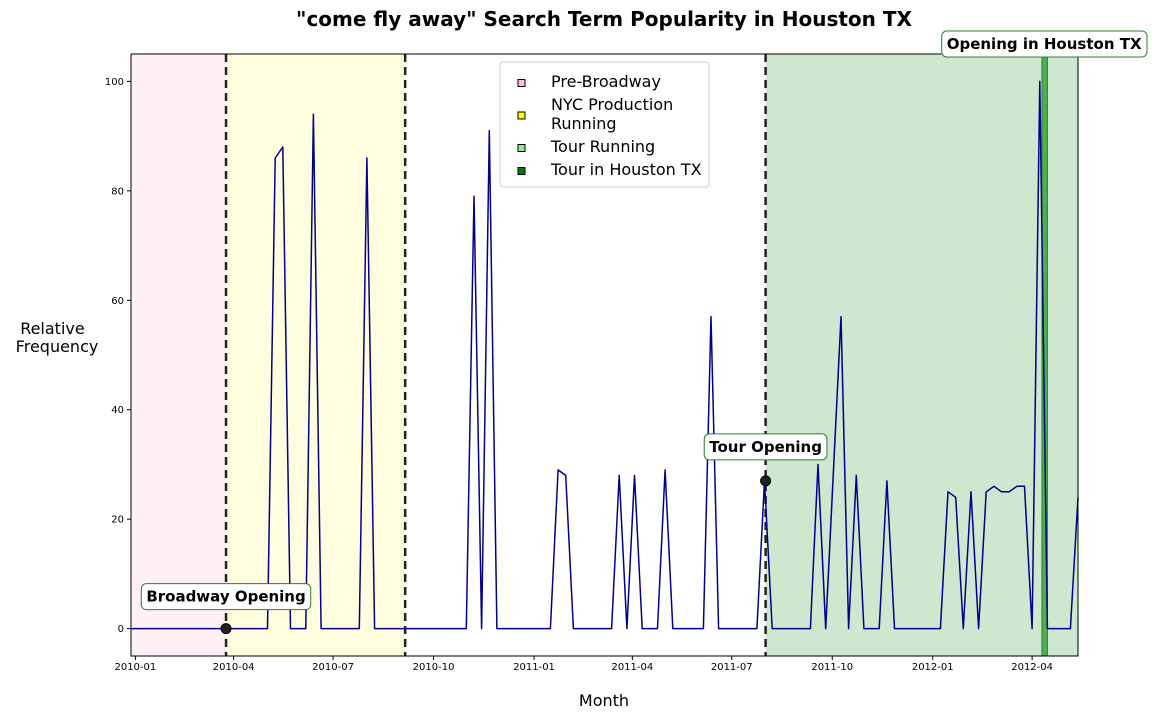  I want to click on legend-label-0: Pre-Broadway, so click(606, 81).